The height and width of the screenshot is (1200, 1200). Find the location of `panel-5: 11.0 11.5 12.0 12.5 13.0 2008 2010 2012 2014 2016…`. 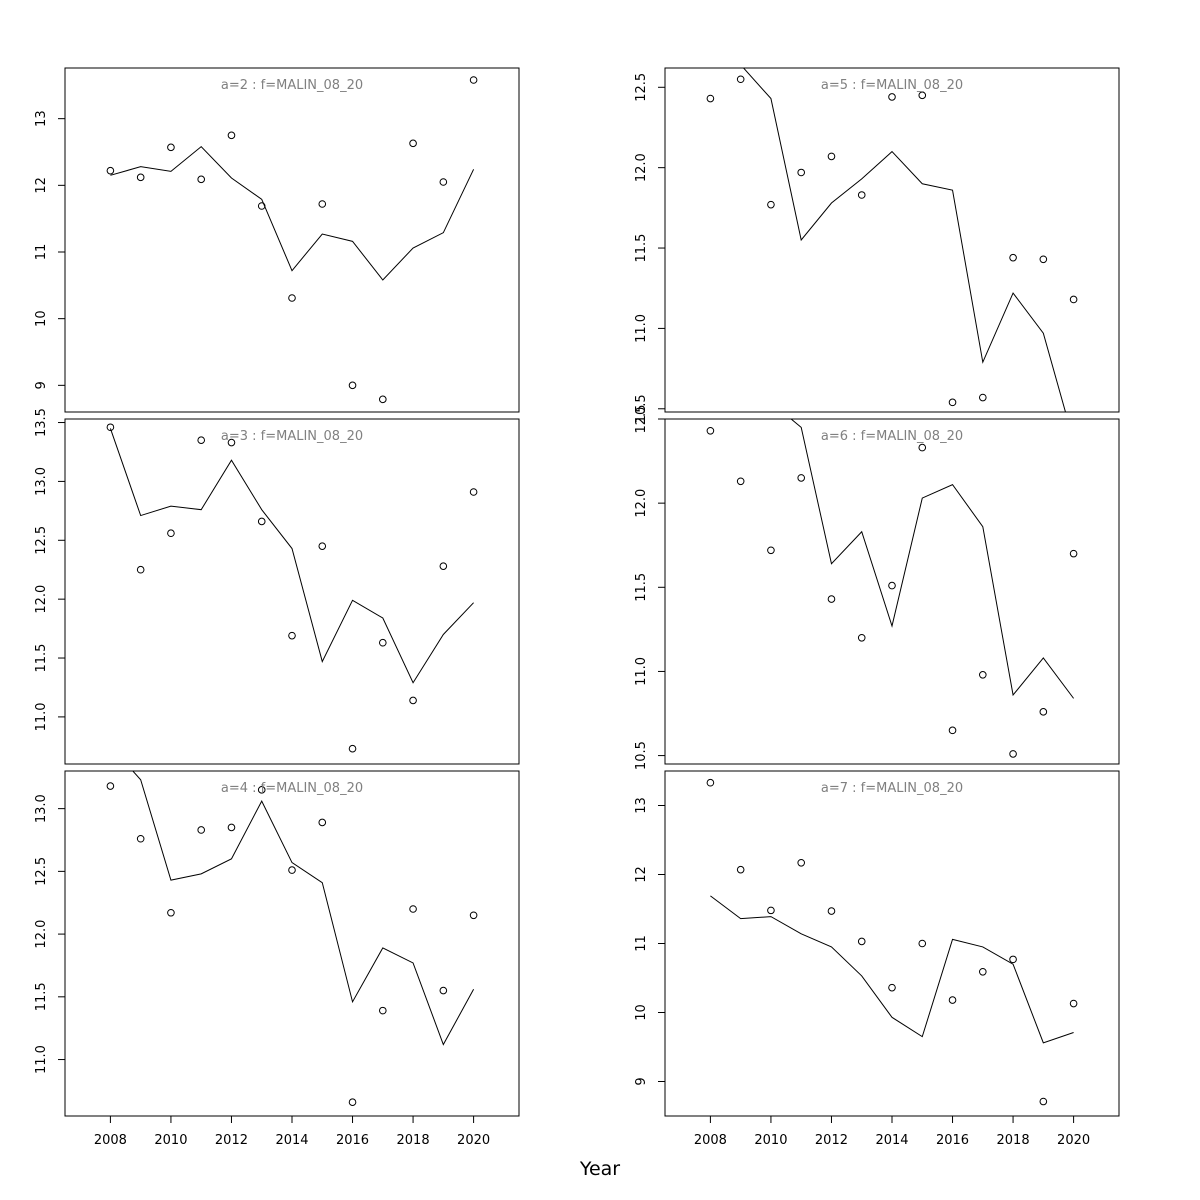

panel-5: 11.0 11.5 12.0 12.5 13.0 2008 2010 2012 2014 2016… is located at coordinates (277, 959).